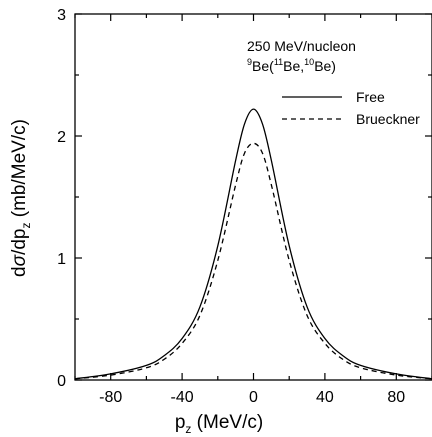 Image resolution: width=432 pixels, height=437 pixels. Describe the element at coordinates (351, 108) in the screenshot. I see `legend: Free Brueckner` at that location.